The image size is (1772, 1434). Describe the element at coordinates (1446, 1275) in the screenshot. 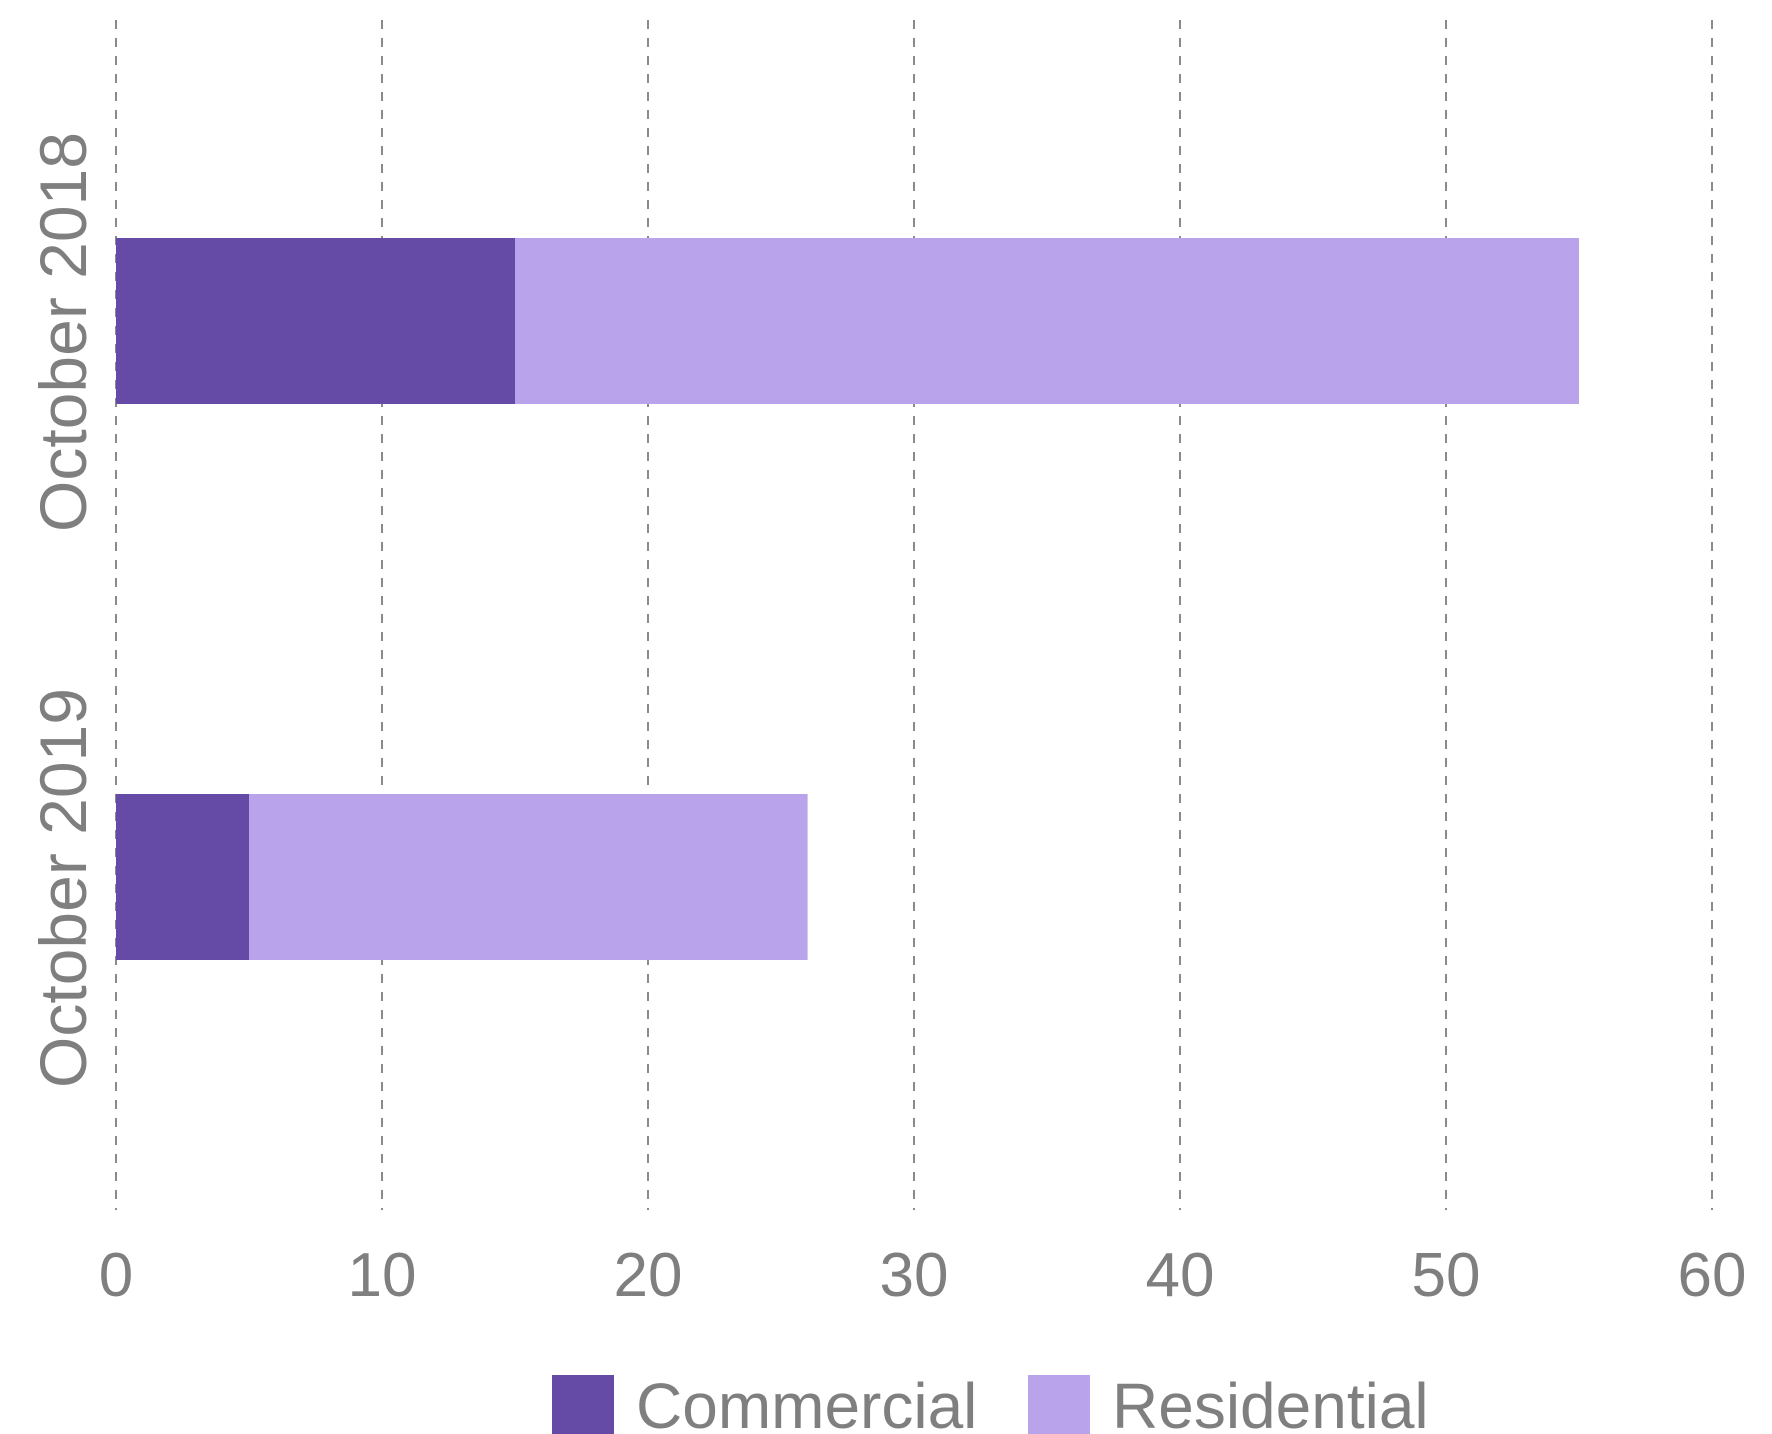

I see `x-tick-label-50: 50` at that location.